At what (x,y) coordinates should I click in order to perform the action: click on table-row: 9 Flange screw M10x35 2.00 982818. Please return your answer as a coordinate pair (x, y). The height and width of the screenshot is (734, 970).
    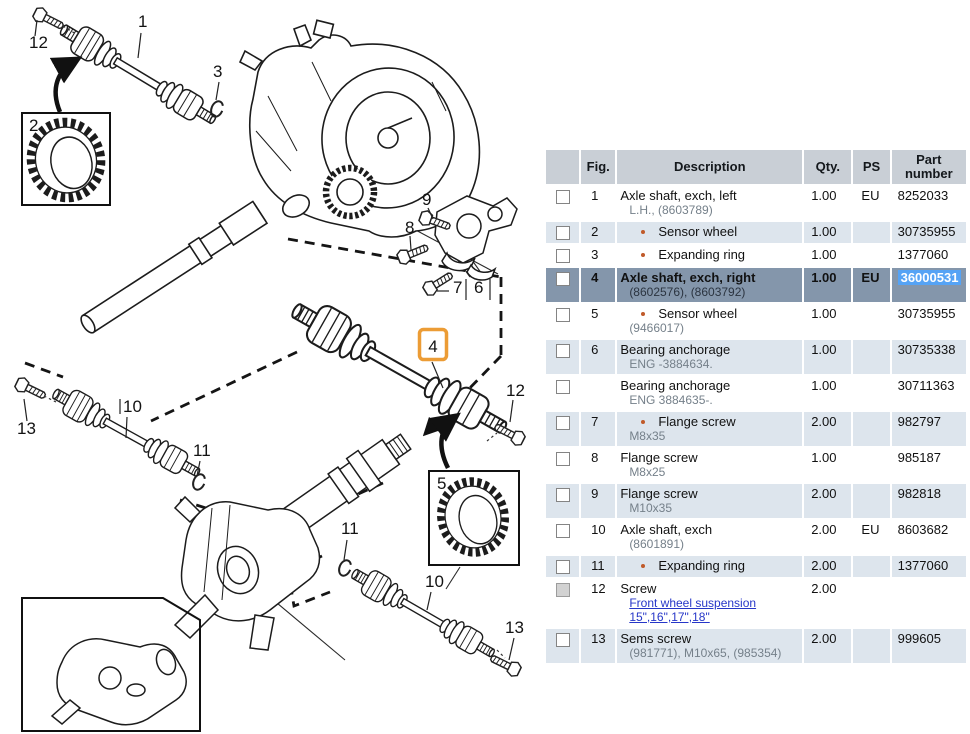
    Looking at the image, I should click on (756, 501).